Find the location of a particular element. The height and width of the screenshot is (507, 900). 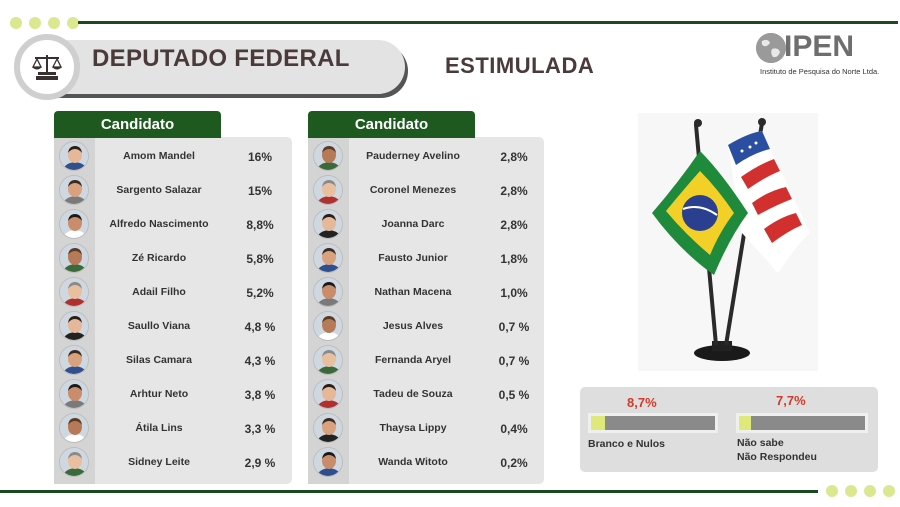

title-banner is located at coordinates (212, 67).